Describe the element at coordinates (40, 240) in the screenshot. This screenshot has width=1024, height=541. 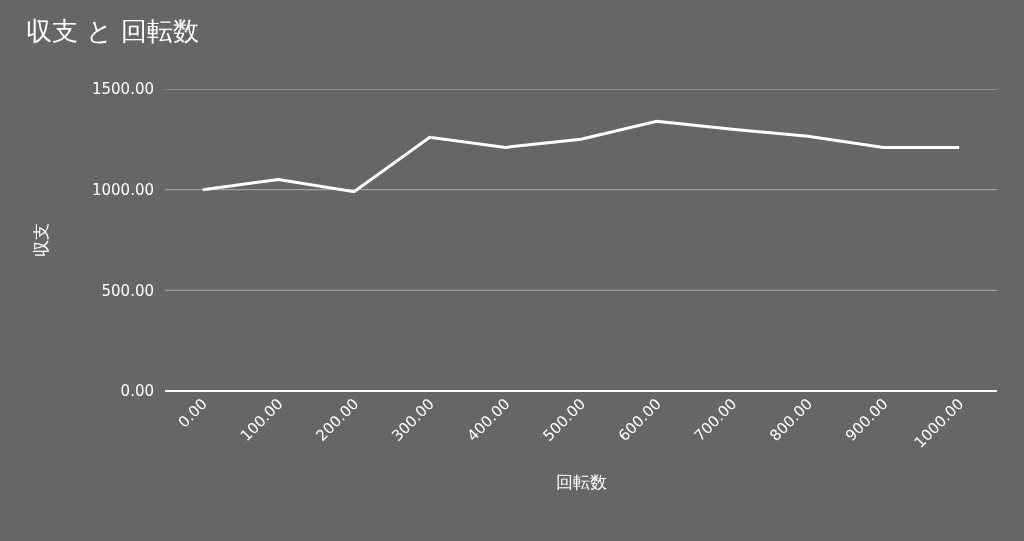
I see `y-axis-title: 収支` at that location.